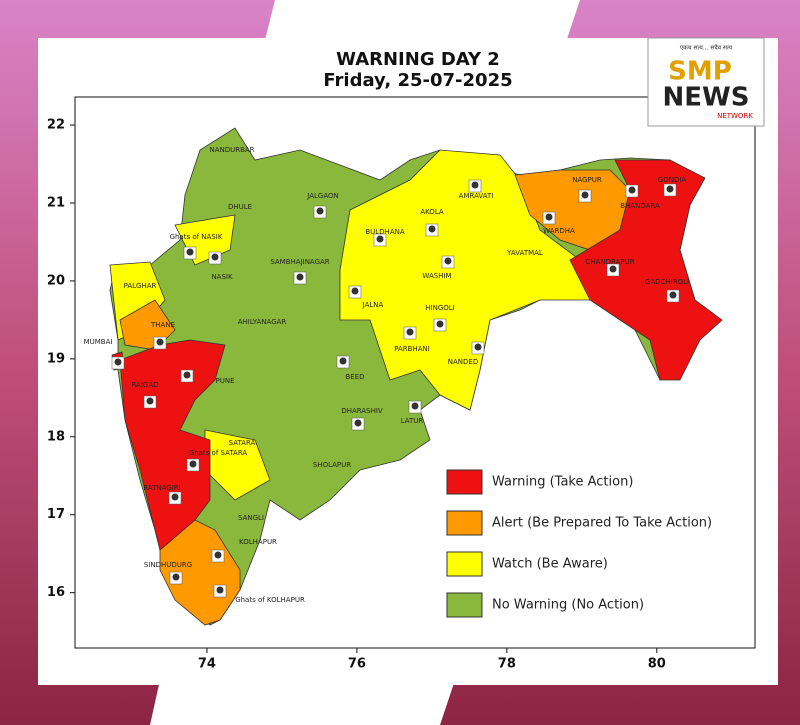 Image resolution: width=800 pixels, height=725 pixels. I want to click on district-label: DHARASHIV, so click(362, 411).